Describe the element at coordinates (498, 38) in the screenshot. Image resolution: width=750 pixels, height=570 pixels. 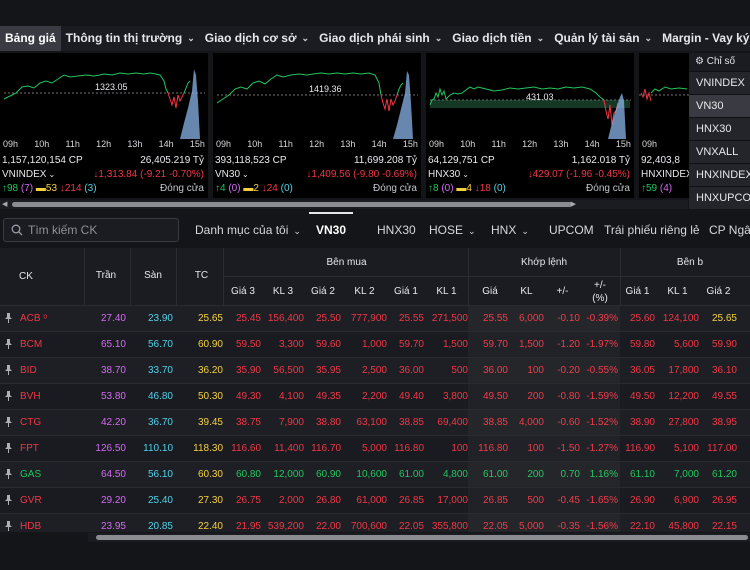
I see `nav-item-4: Giao dịch tiền ⌄` at that location.